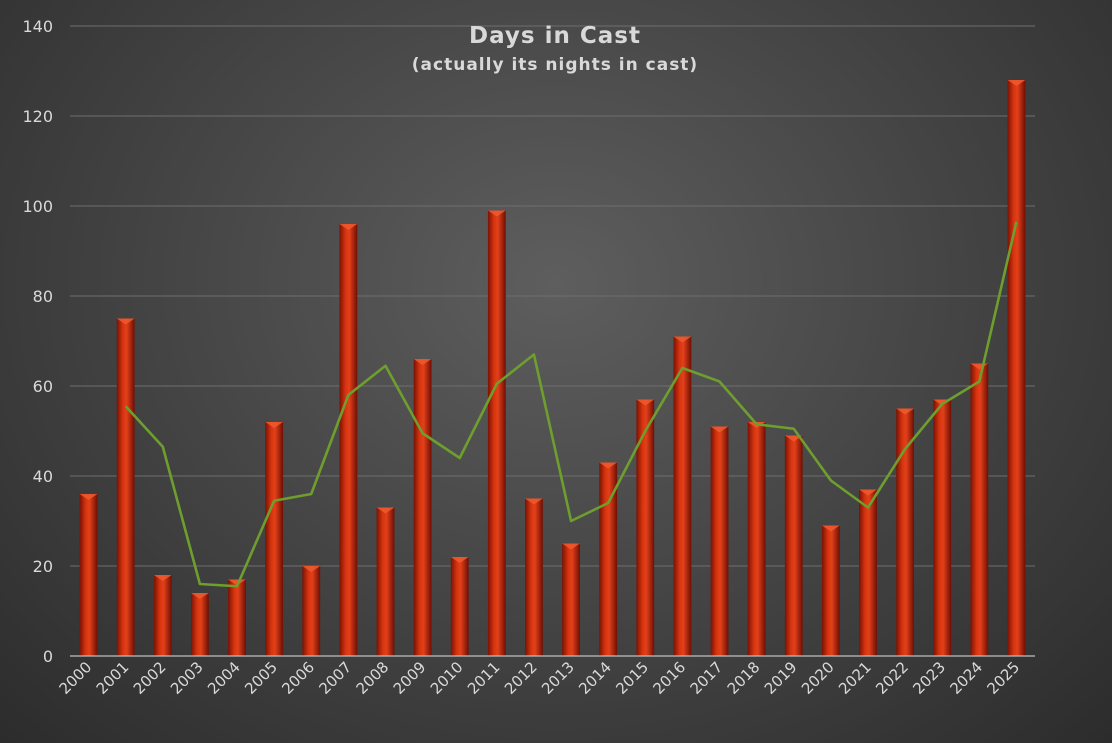  What do you see at coordinates (48, 656) in the screenshot?
I see `y-tick-label: 0` at bounding box center [48, 656].